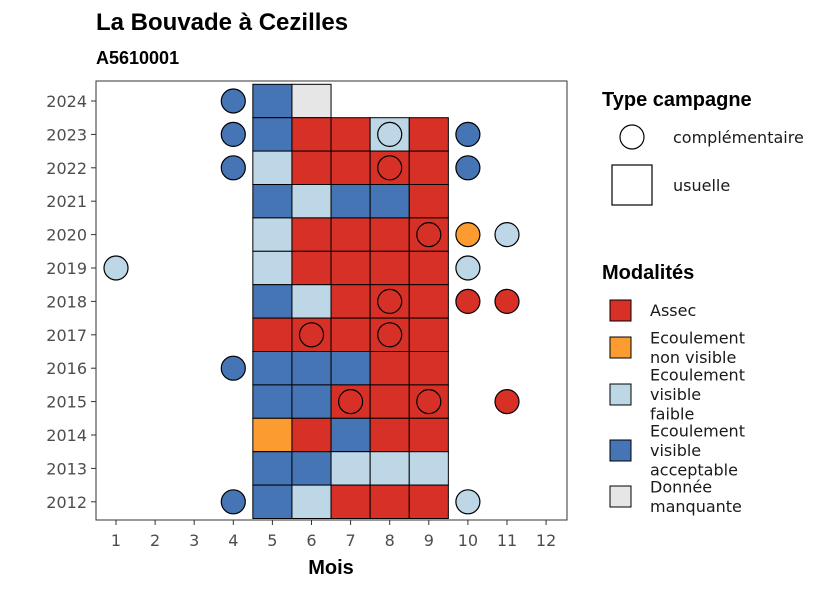  What do you see at coordinates (632, 185) in the screenshot?
I see `legend-square-key` at bounding box center [632, 185].